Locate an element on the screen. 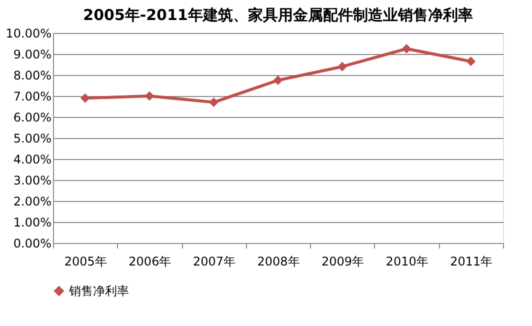  y-tick-label: 8.00% is located at coordinates (32, 75).